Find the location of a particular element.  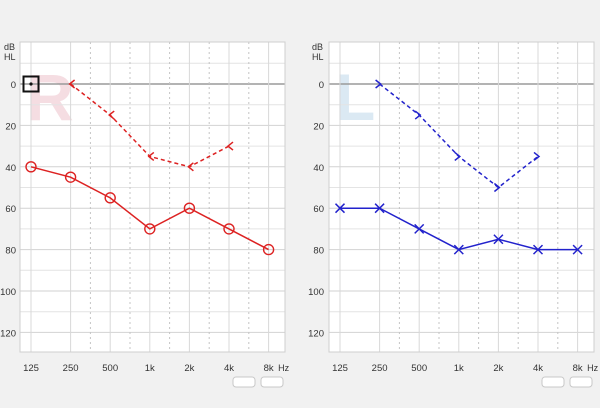

air-conduction-line is located at coordinates (149, 208).